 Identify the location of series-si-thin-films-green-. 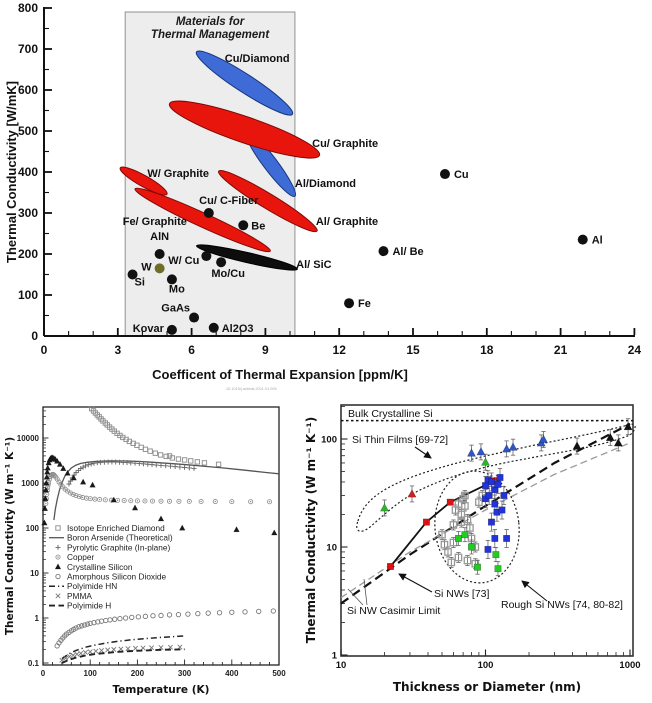
(435, 485).